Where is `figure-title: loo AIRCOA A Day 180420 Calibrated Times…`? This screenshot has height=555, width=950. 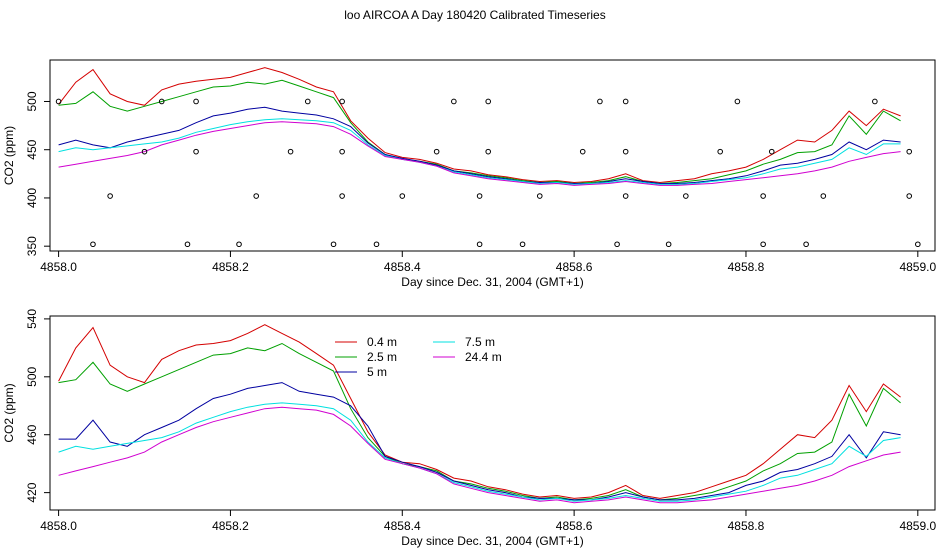 figure-title: loo AIRCOA A Day 180420 Calibrated Times… is located at coordinates (475, 15).